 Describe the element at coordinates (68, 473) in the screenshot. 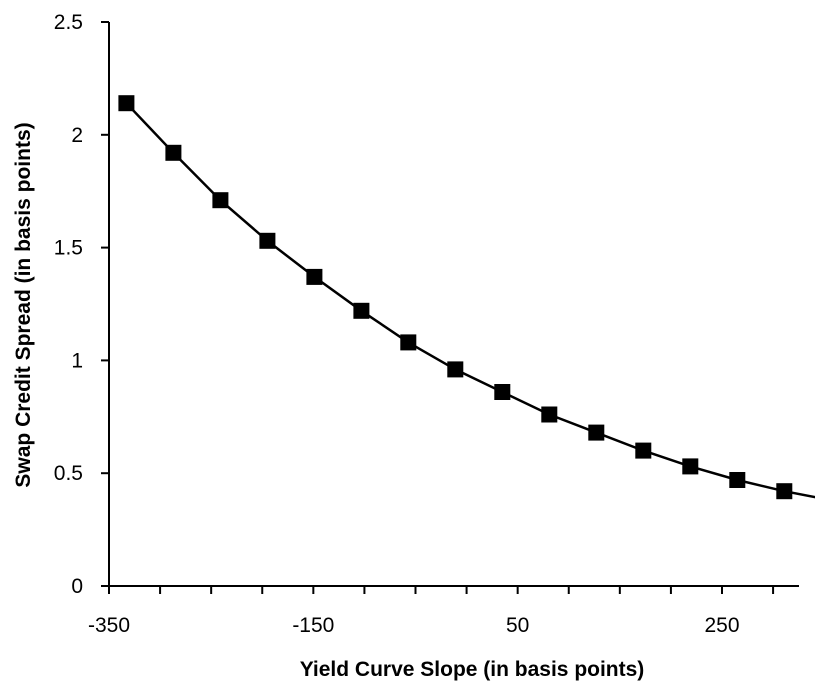

I see `y-tick-label: 0.5` at that location.